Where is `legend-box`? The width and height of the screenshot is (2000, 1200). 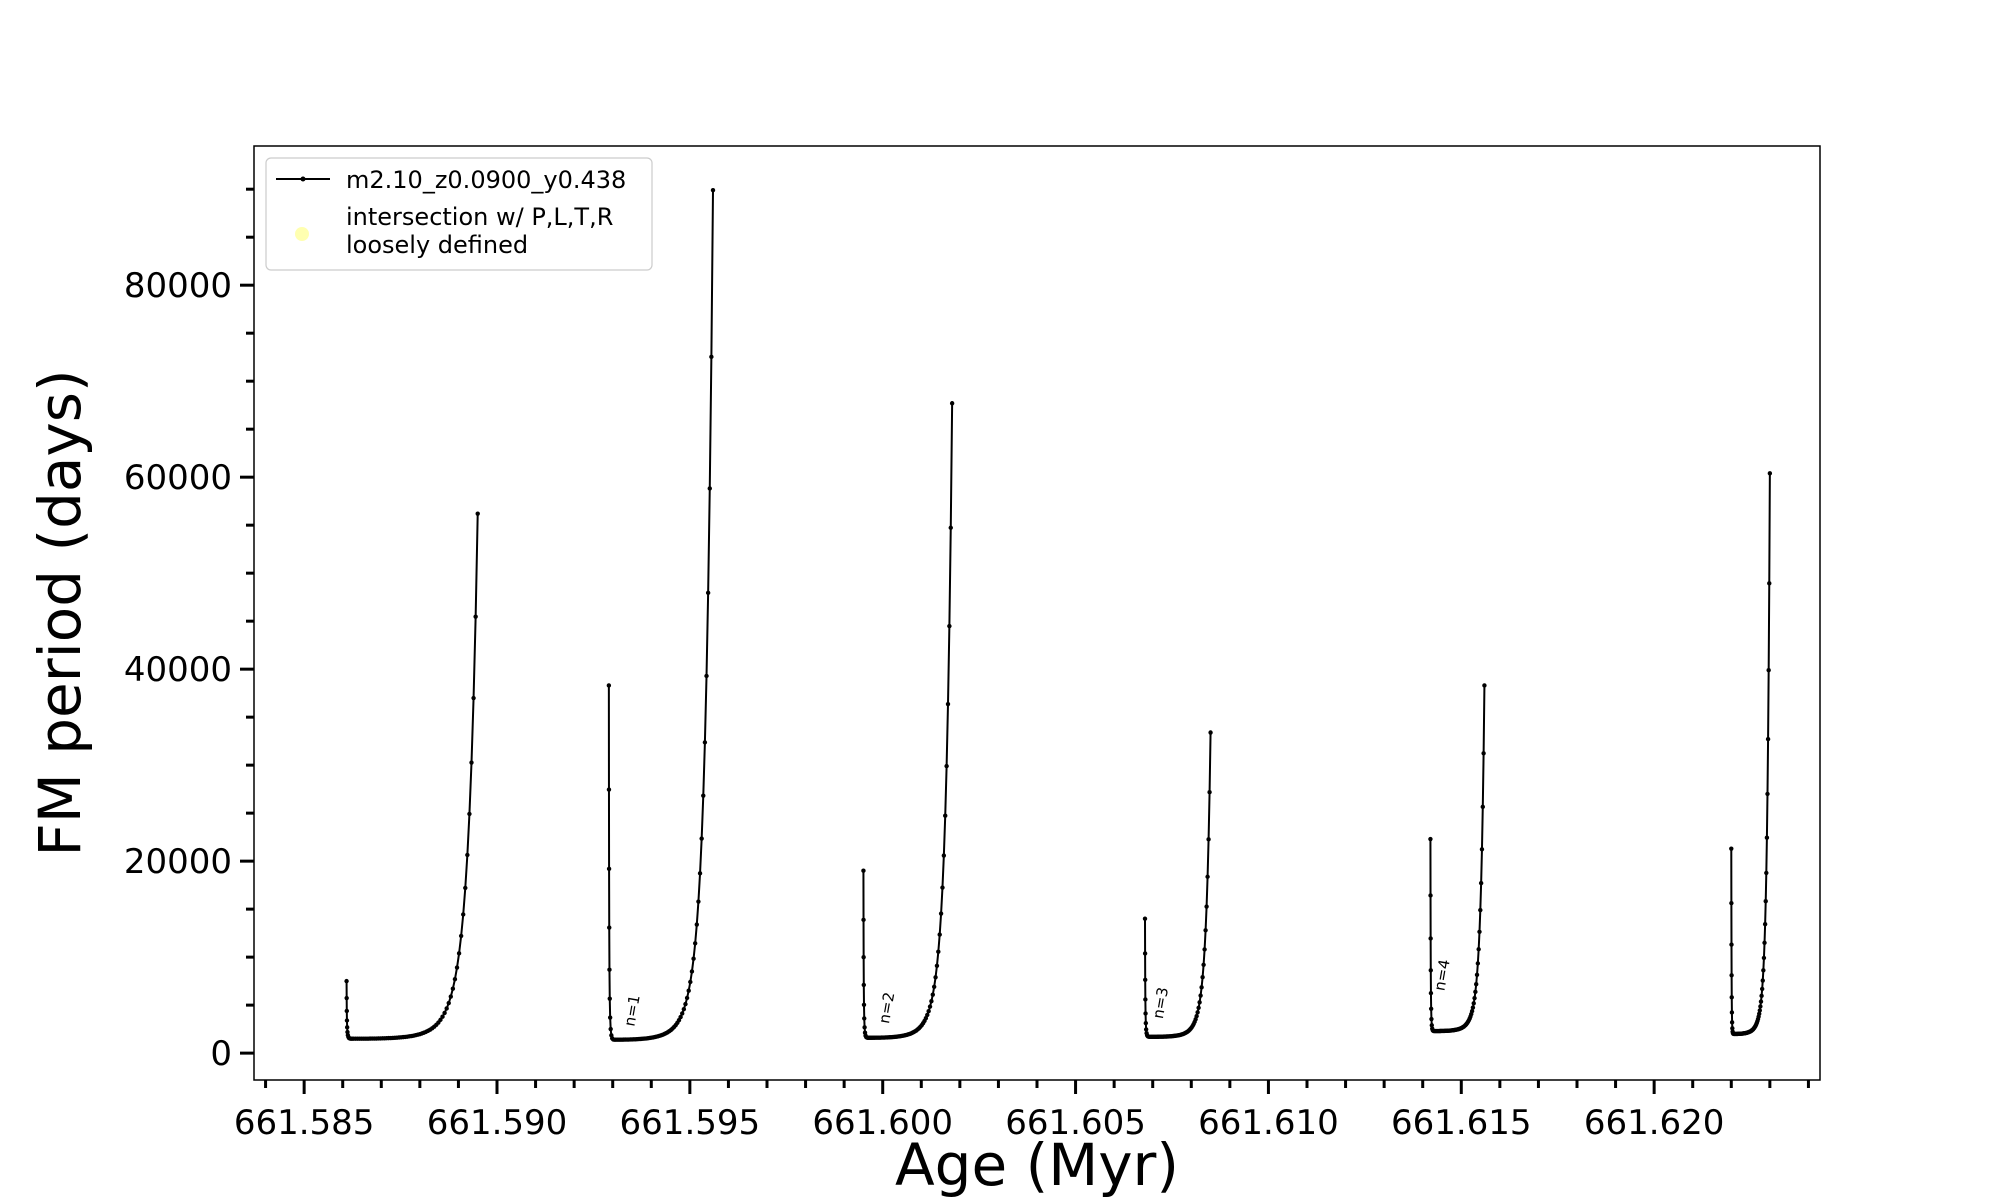 legend-box is located at coordinates (459, 214).